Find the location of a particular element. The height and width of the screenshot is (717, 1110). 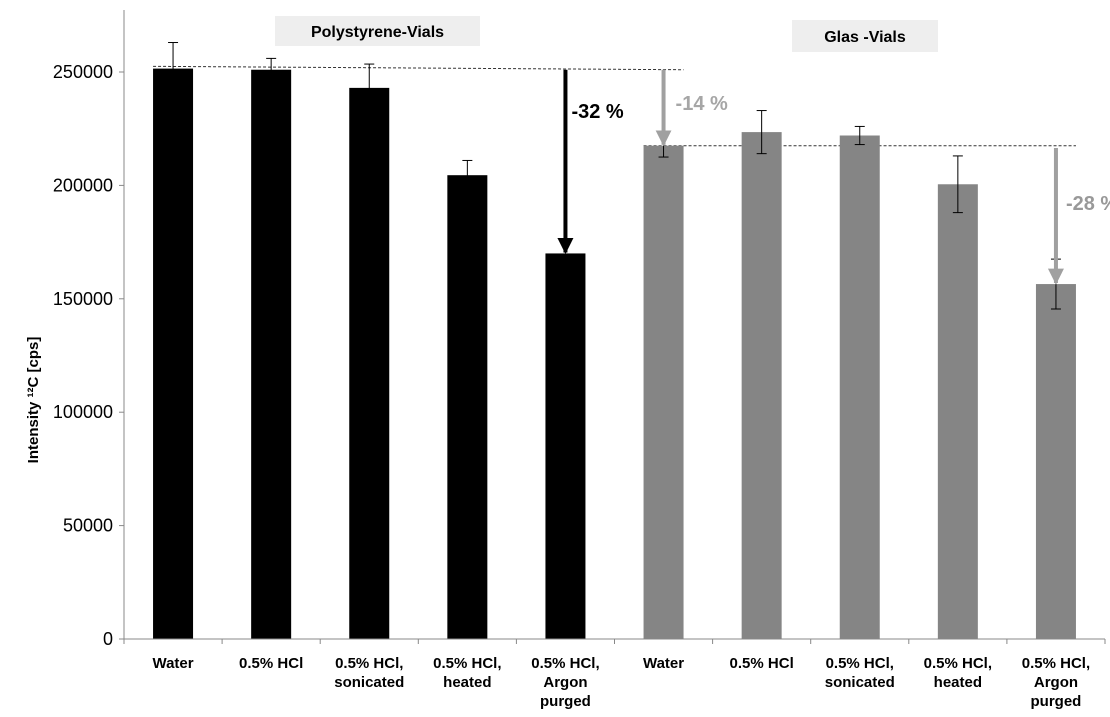

group-title-1: Glas -Vials is located at coordinates (865, 36).